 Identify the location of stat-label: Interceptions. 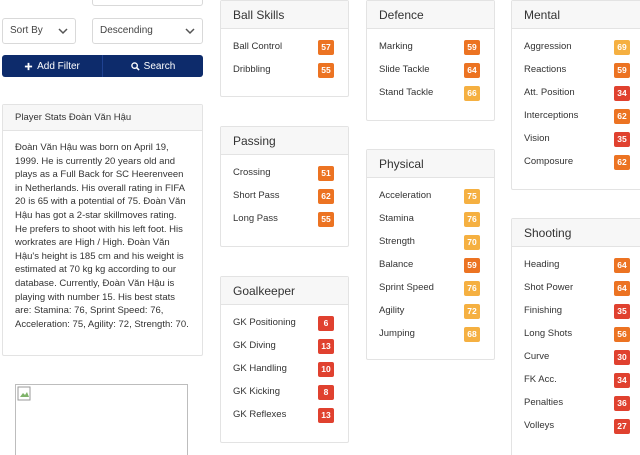
(551, 115).